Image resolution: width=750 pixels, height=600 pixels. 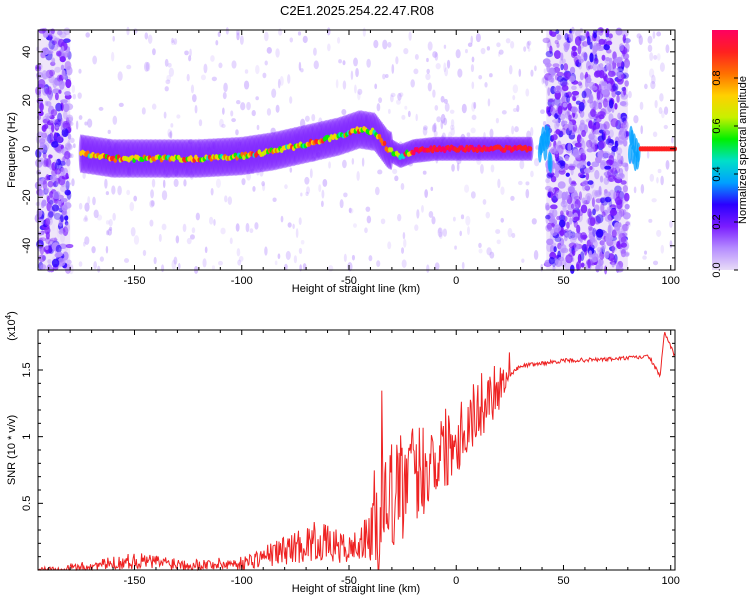 I want to click on spectrogram-ridge-core, so click(x=530, y=149).